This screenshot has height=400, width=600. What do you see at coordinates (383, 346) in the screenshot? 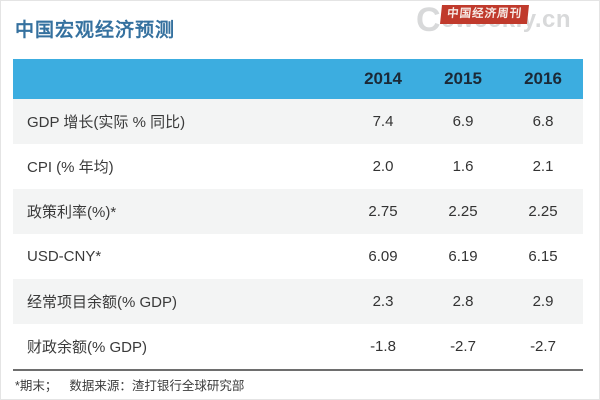
I see `cell-value: -1.8` at bounding box center [383, 346].